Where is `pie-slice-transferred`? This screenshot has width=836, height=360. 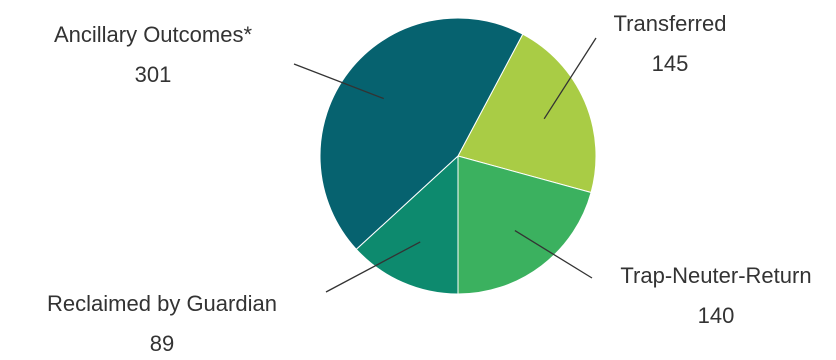
pie-slice-transferred is located at coordinates (527, 113).